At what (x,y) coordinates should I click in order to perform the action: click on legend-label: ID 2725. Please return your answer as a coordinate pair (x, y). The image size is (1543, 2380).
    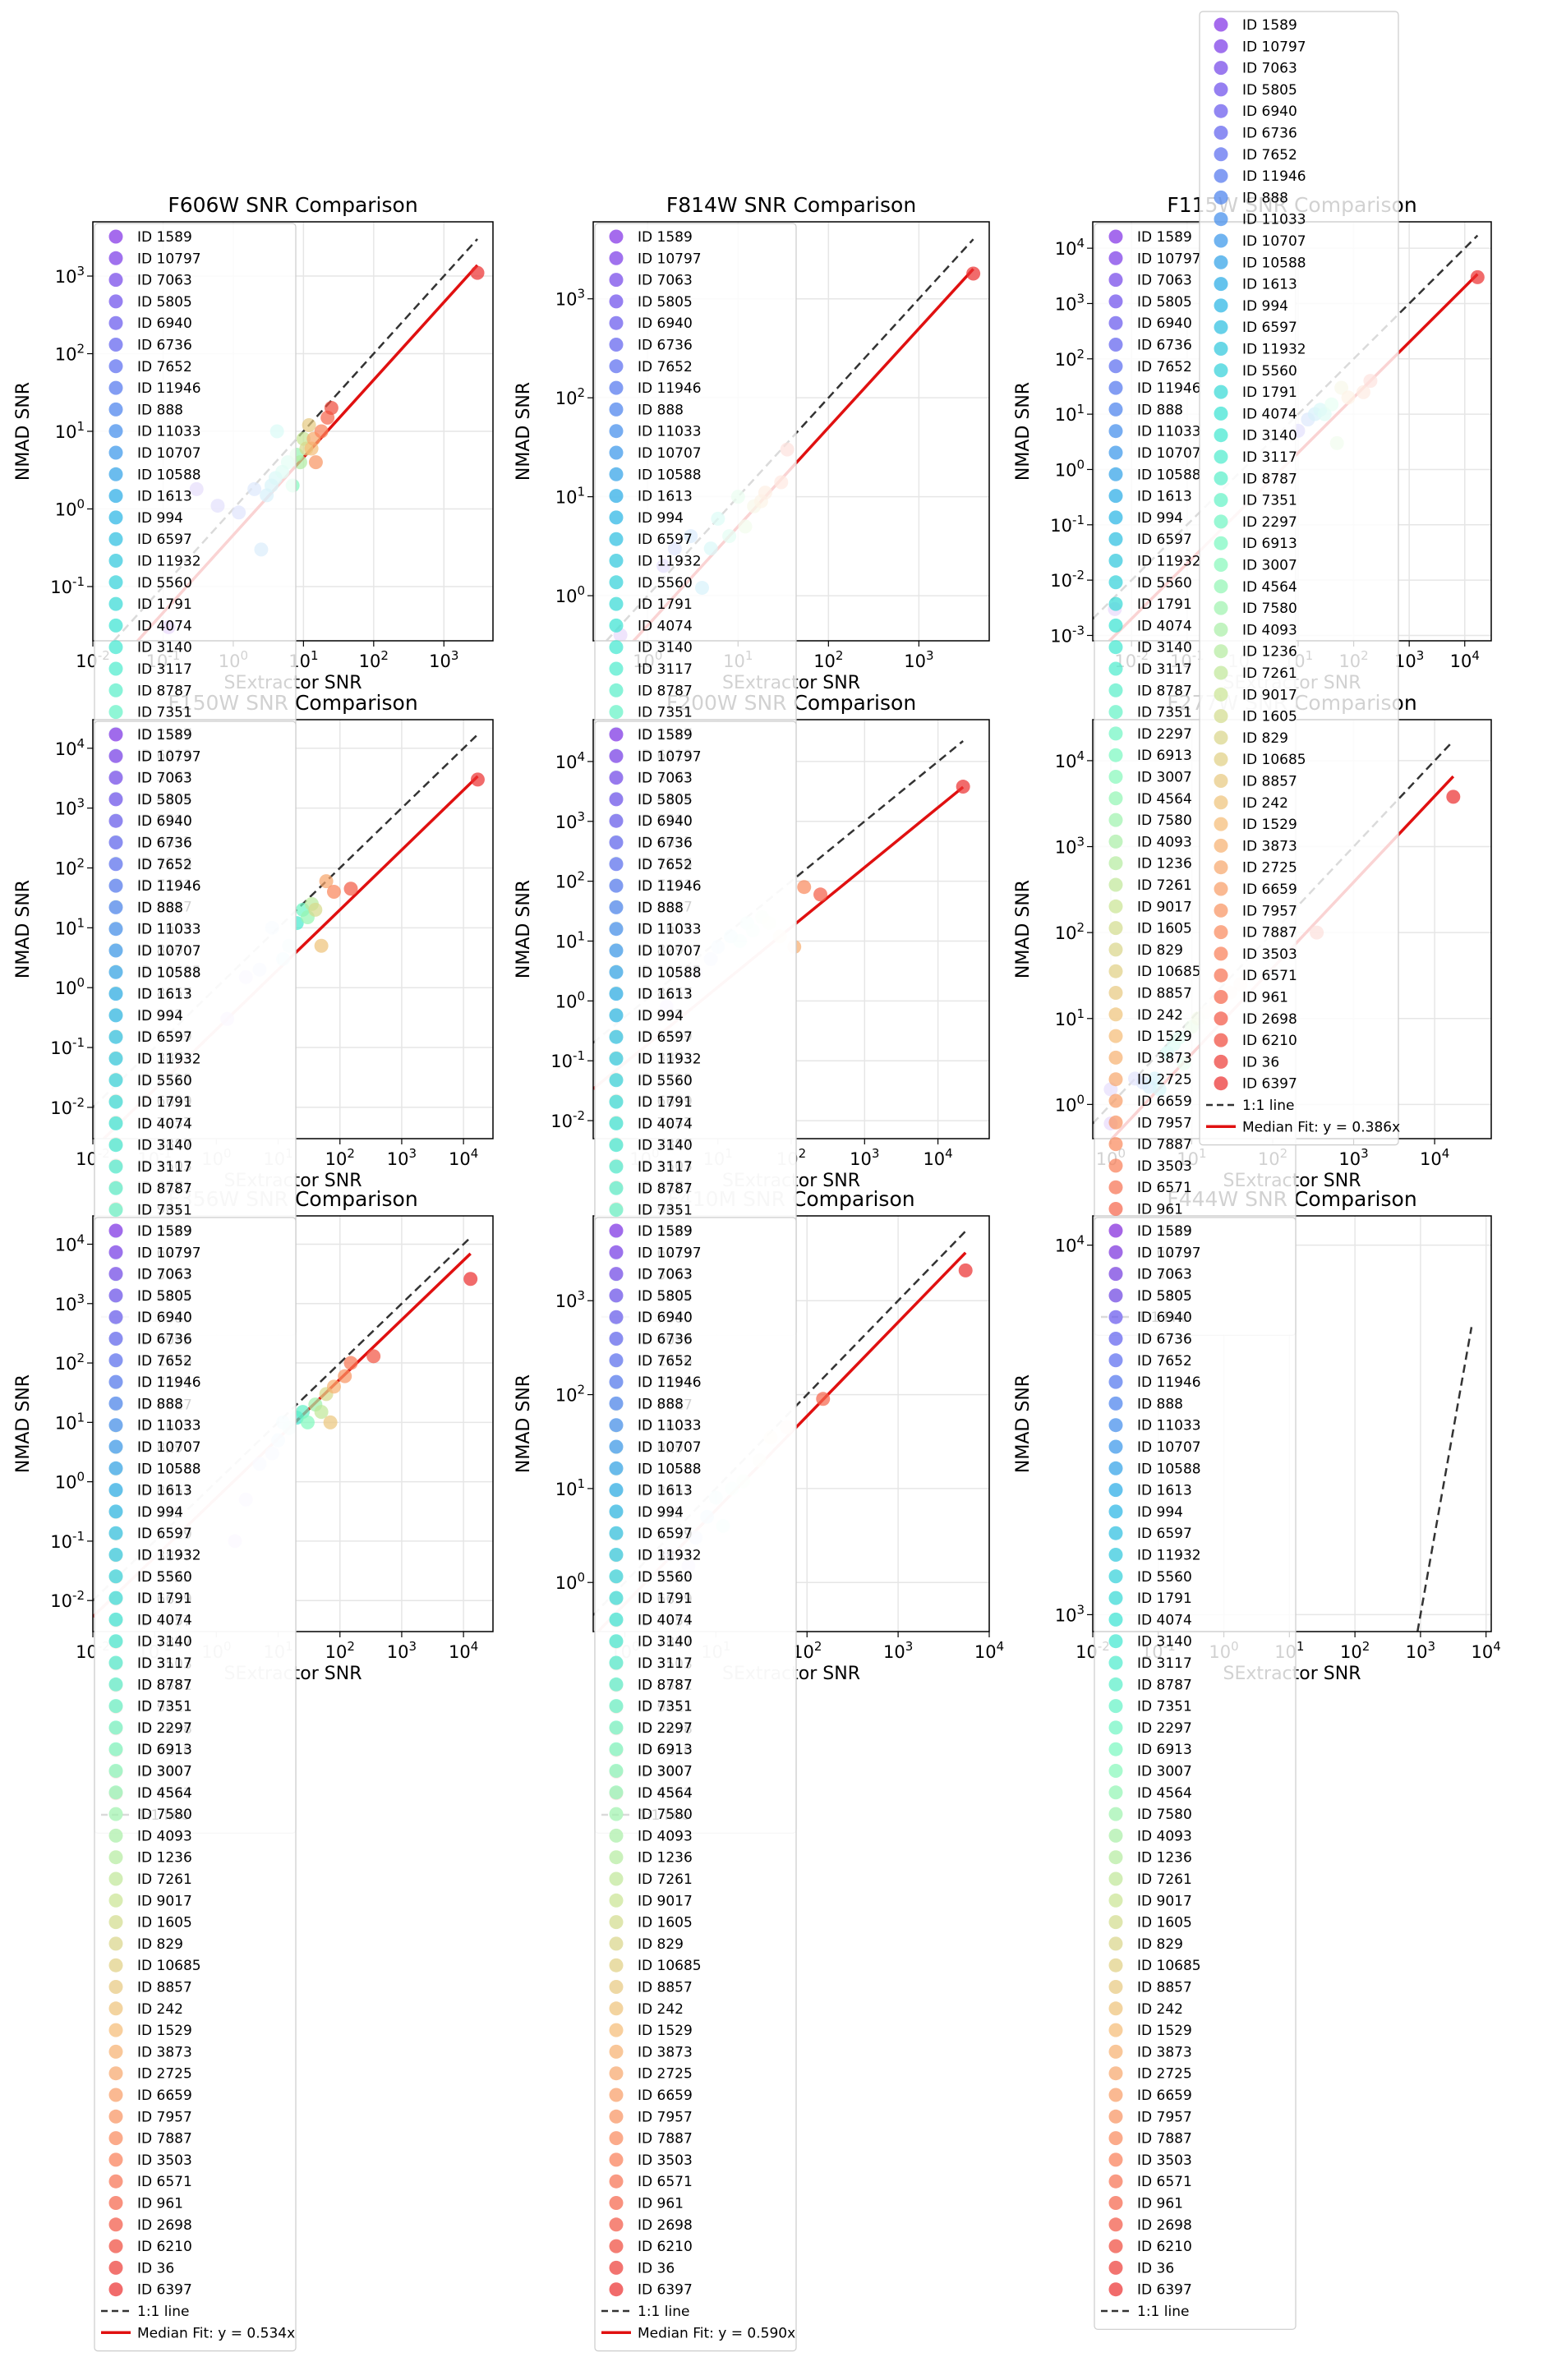
    Looking at the image, I should click on (164, 2074).